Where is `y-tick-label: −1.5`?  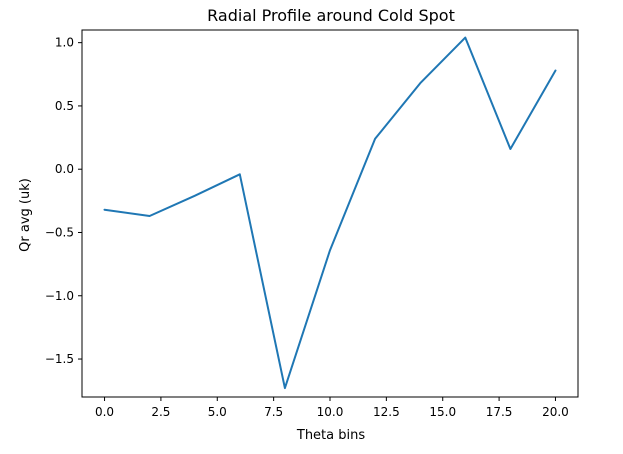
y-tick-label: −1.5 is located at coordinates (59, 359).